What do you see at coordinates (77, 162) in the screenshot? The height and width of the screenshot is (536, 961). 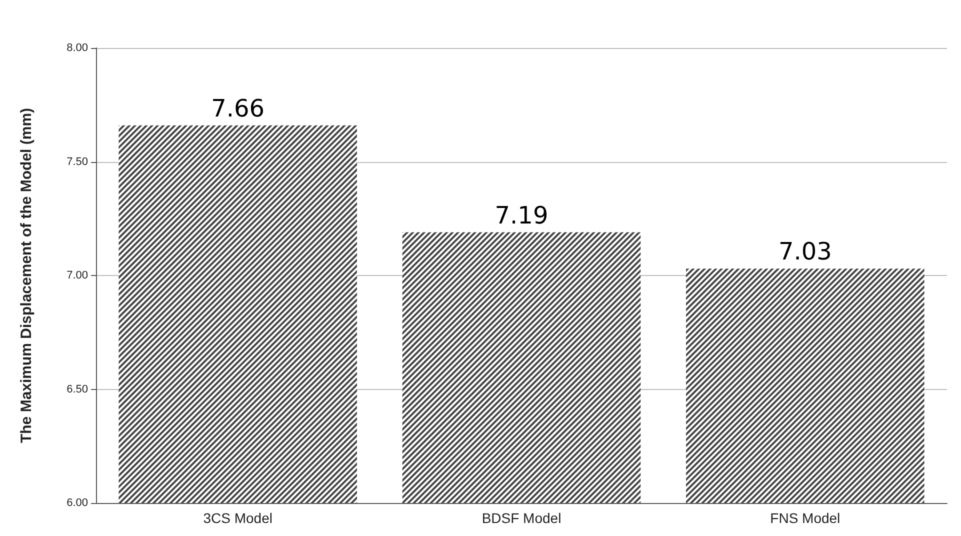 I see `y-tick-label: 7.50` at bounding box center [77, 162].